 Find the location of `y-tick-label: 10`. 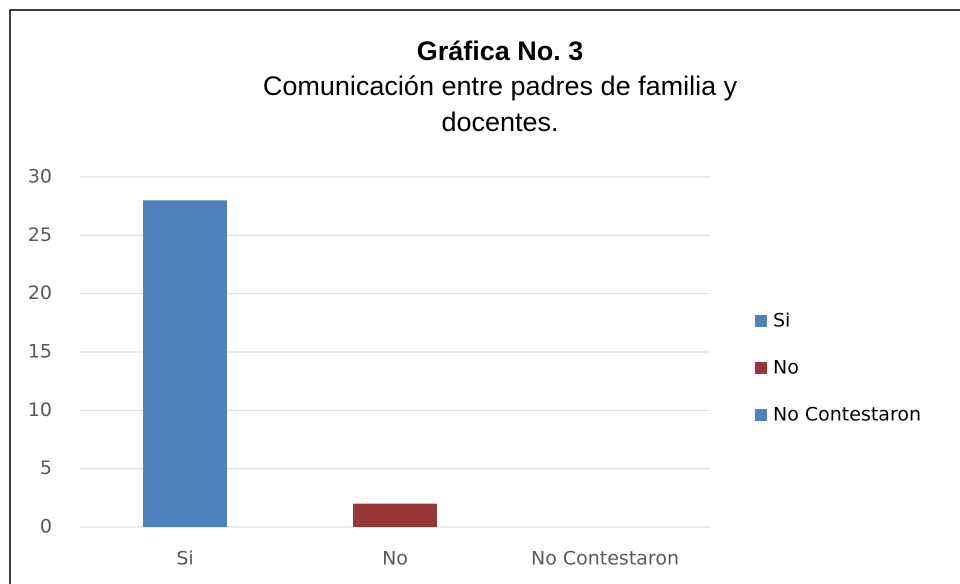

y-tick-label: 10 is located at coordinates (40, 410).